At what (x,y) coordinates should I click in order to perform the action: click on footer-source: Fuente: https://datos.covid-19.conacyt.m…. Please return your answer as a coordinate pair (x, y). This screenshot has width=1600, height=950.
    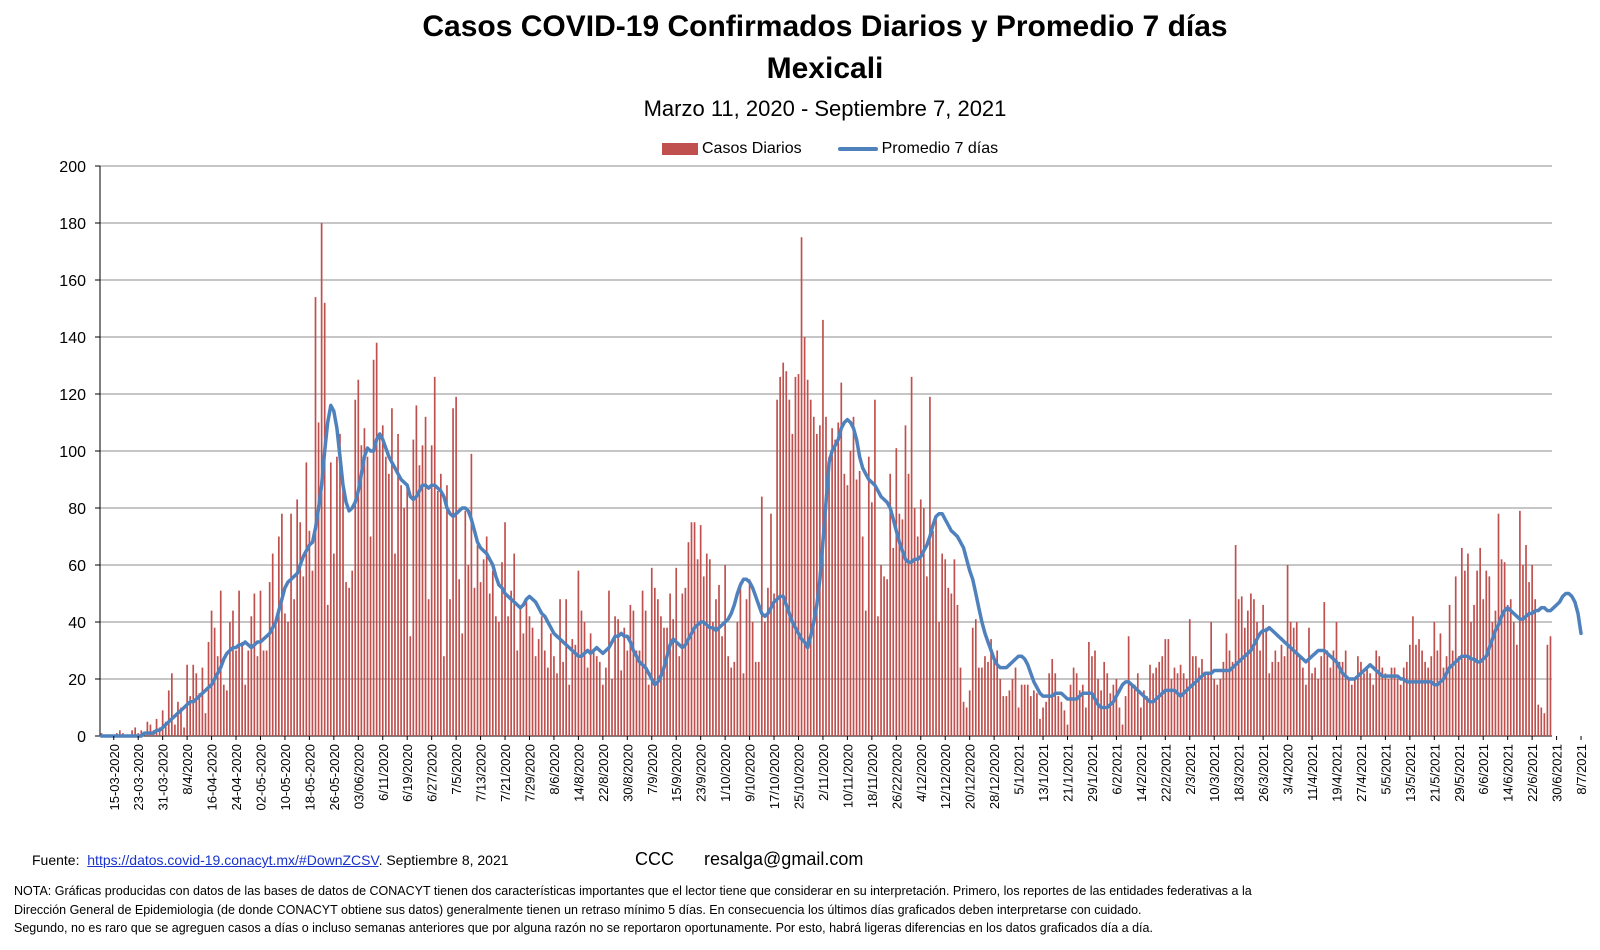
    Looking at the image, I should click on (270, 860).